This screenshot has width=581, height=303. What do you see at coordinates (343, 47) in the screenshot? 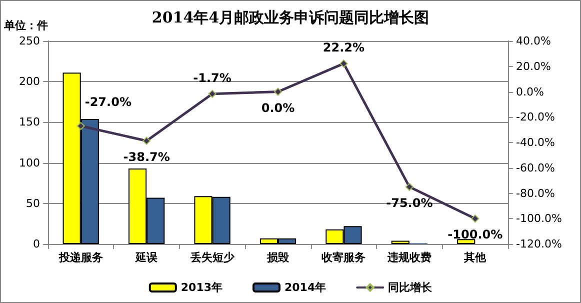
I see `data-label: 22.2%` at bounding box center [343, 47].